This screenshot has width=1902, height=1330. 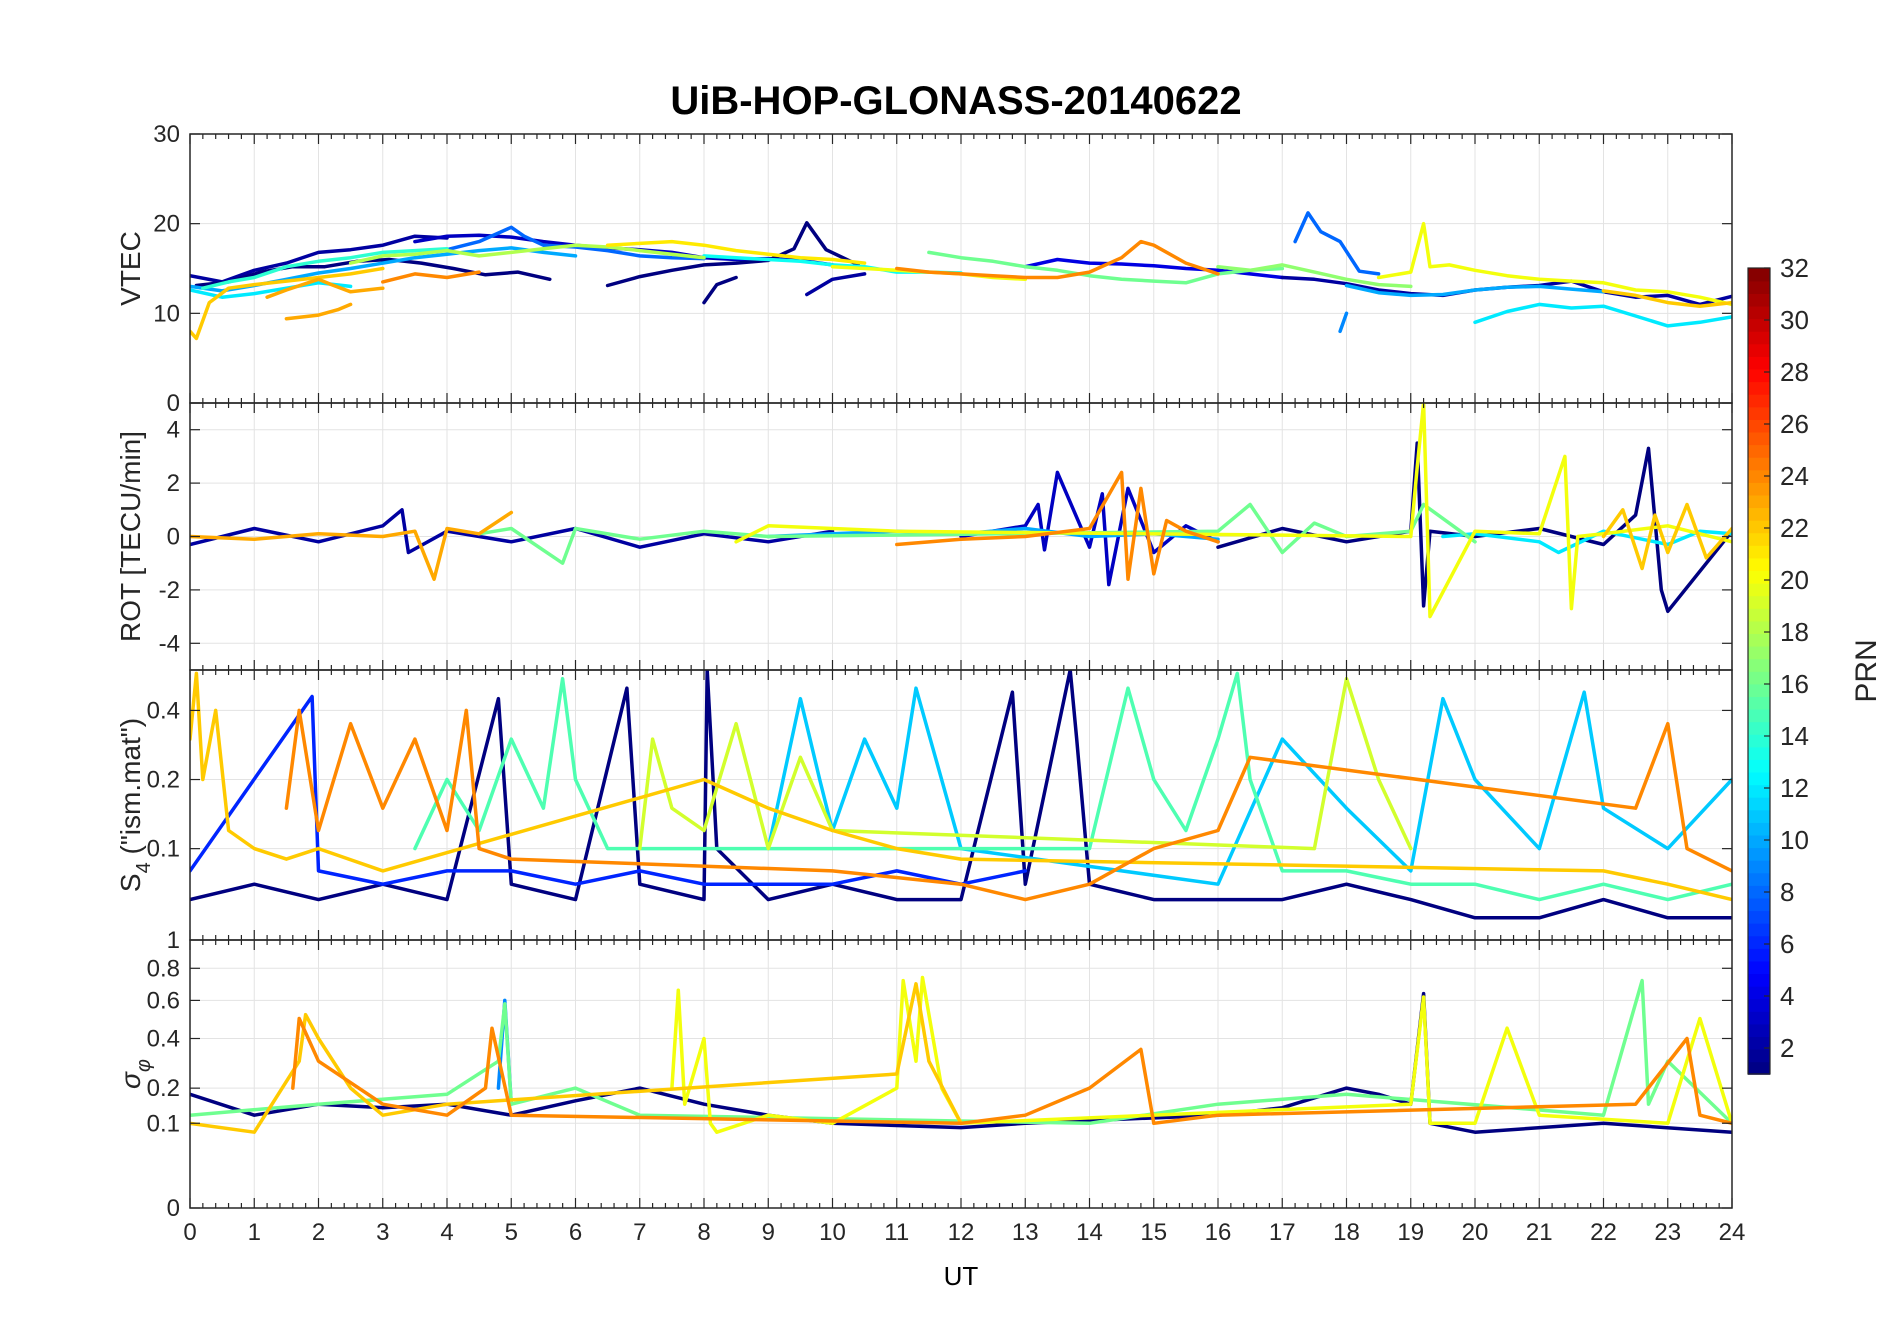 What do you see at coordinates (1603, 1232) in the screenshot?
I see `x-tick-label: 22` at bounding box center [1603, 1232].